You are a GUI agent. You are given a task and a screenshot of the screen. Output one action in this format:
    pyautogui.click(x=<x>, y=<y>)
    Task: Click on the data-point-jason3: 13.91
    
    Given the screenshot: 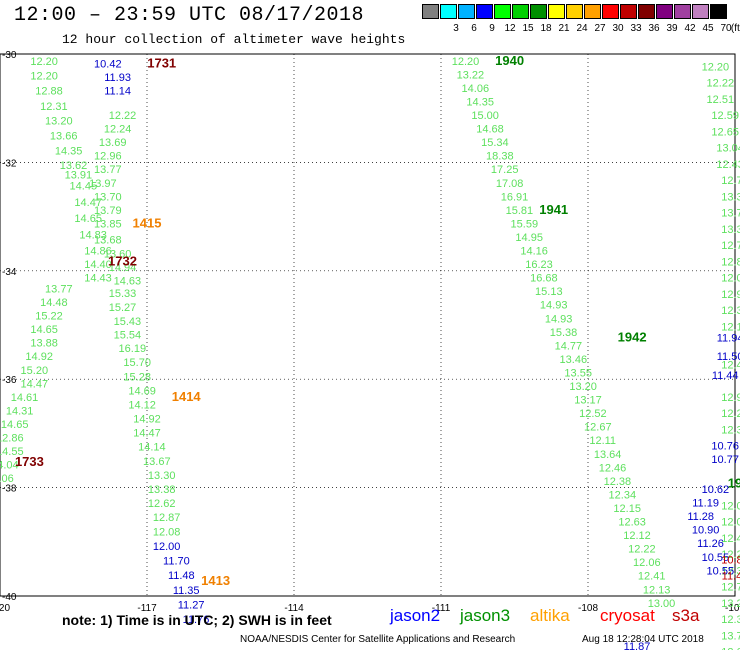 What is the action you would take?
    pyautogui.click(x=79, y=176)
    